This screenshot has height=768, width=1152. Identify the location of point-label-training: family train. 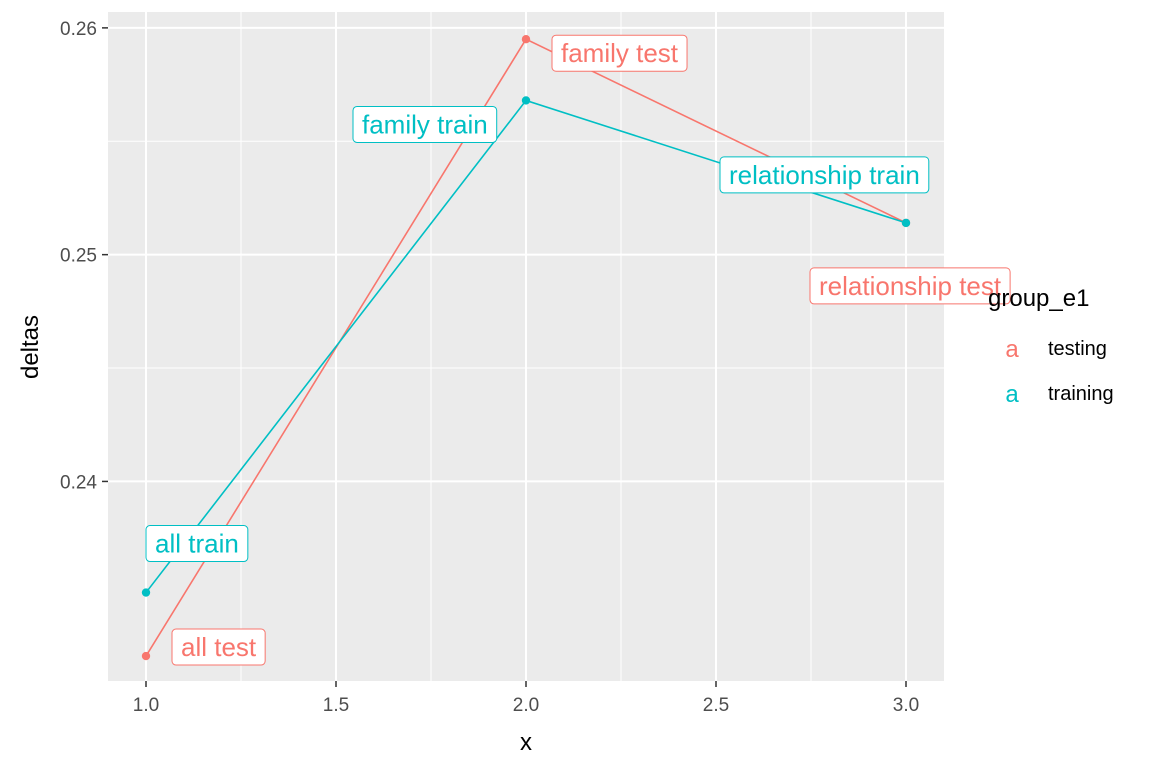
(425, 124).